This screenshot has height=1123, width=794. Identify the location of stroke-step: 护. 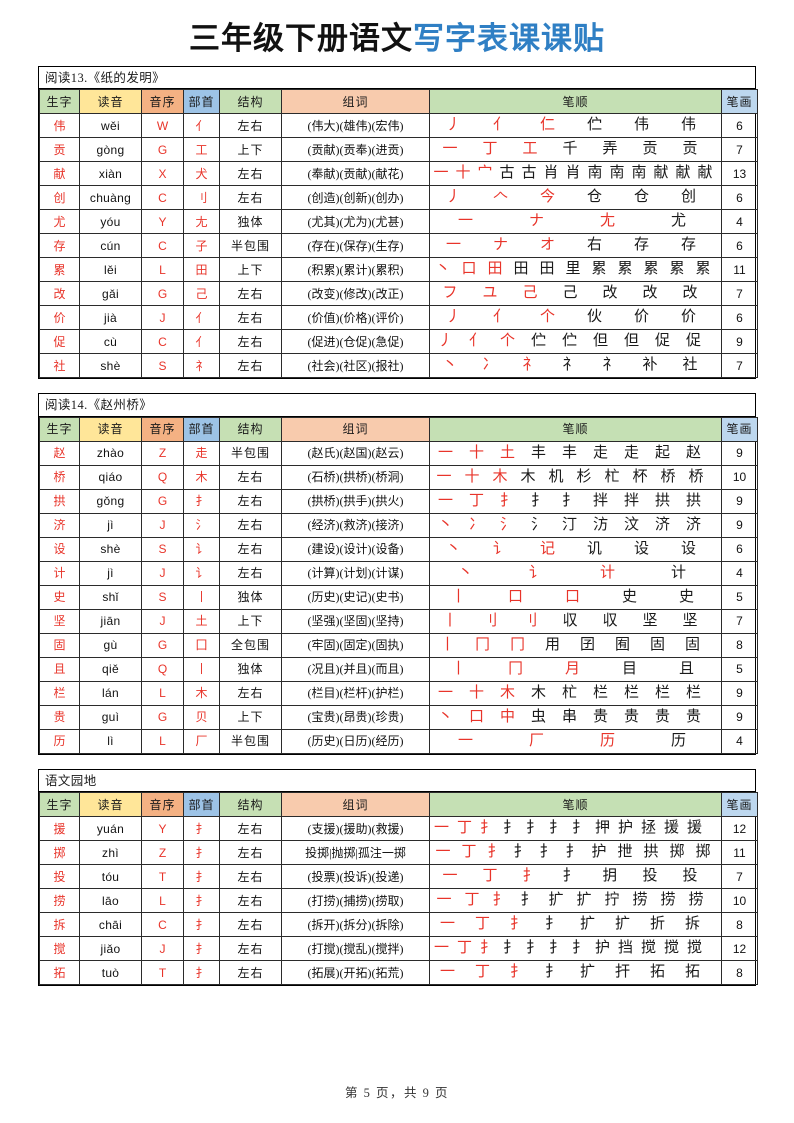
(599, 852).